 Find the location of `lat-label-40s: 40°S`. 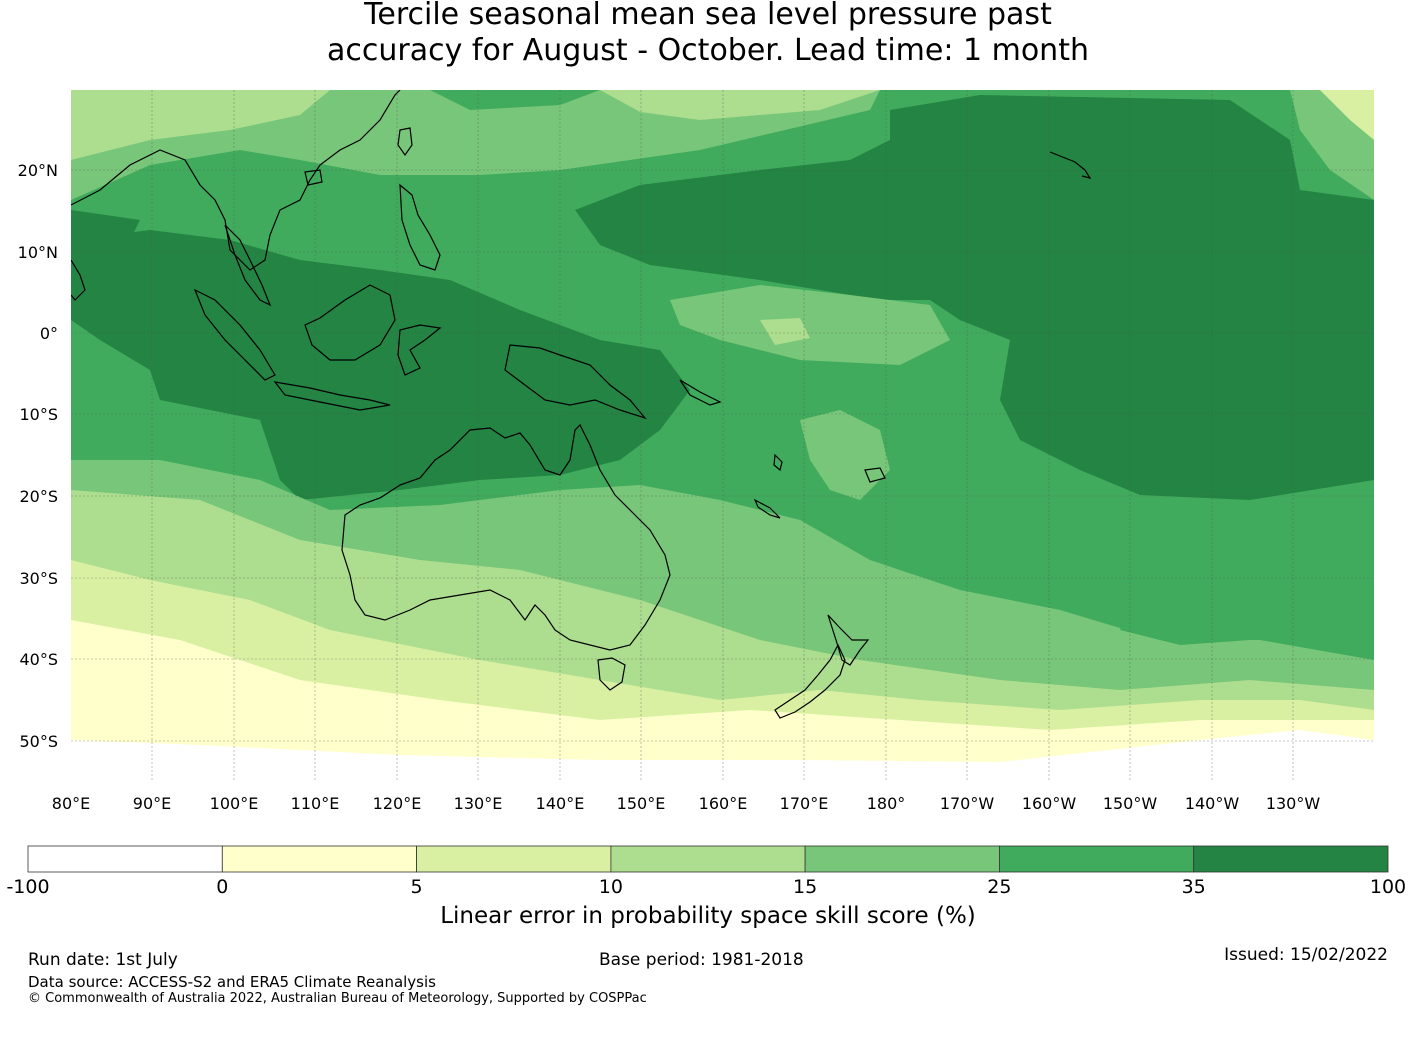

lat-label-40s: 40°S is located at coordinates (38, 659).